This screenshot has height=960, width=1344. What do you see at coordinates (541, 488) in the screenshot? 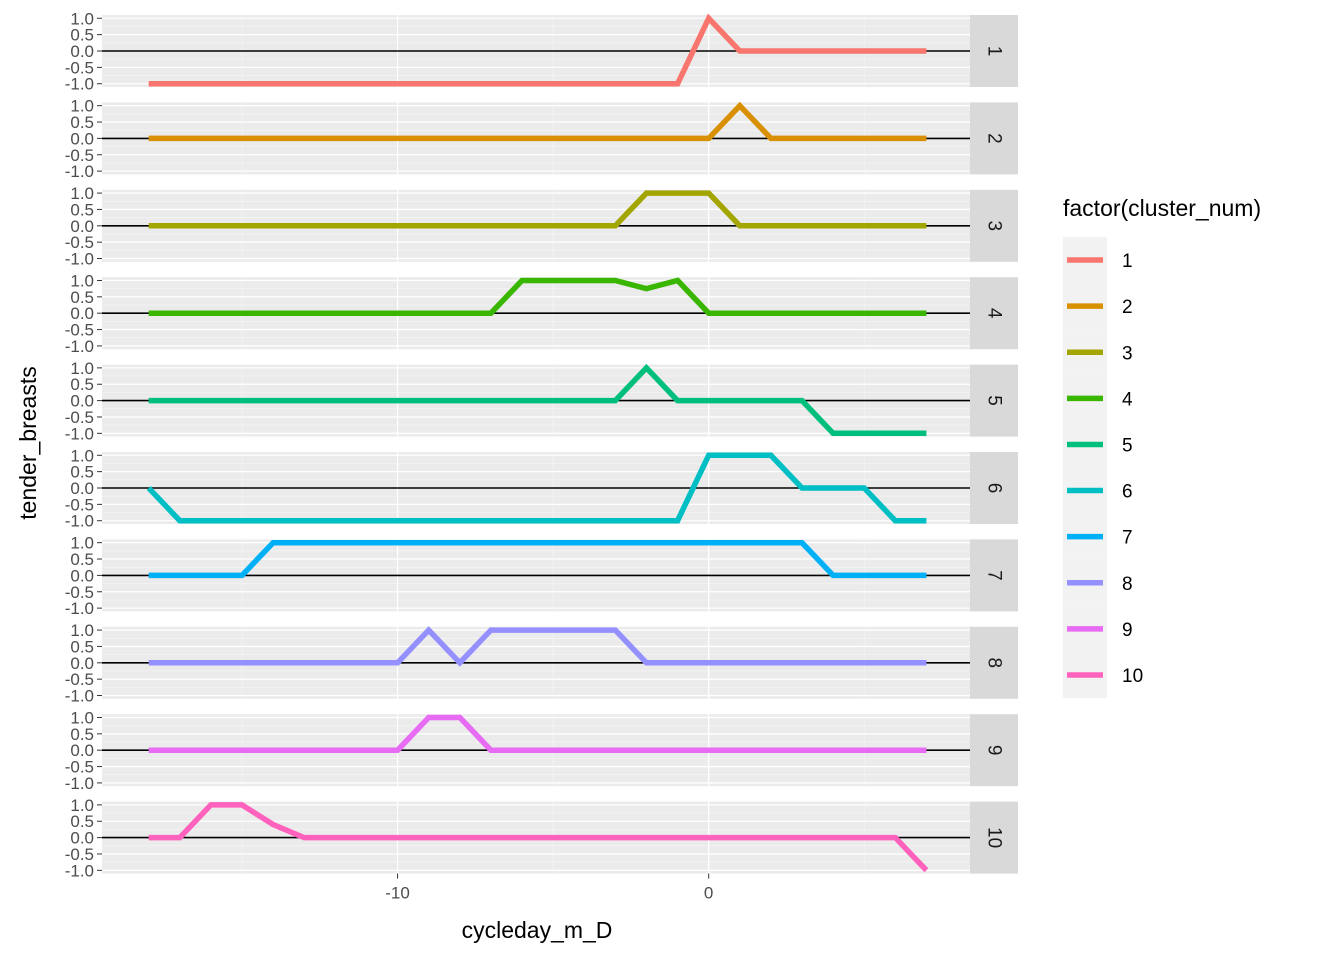
I see `panel-6: 1.00.50.0-0.5-1.0 6` at bounding box center [541, 488].